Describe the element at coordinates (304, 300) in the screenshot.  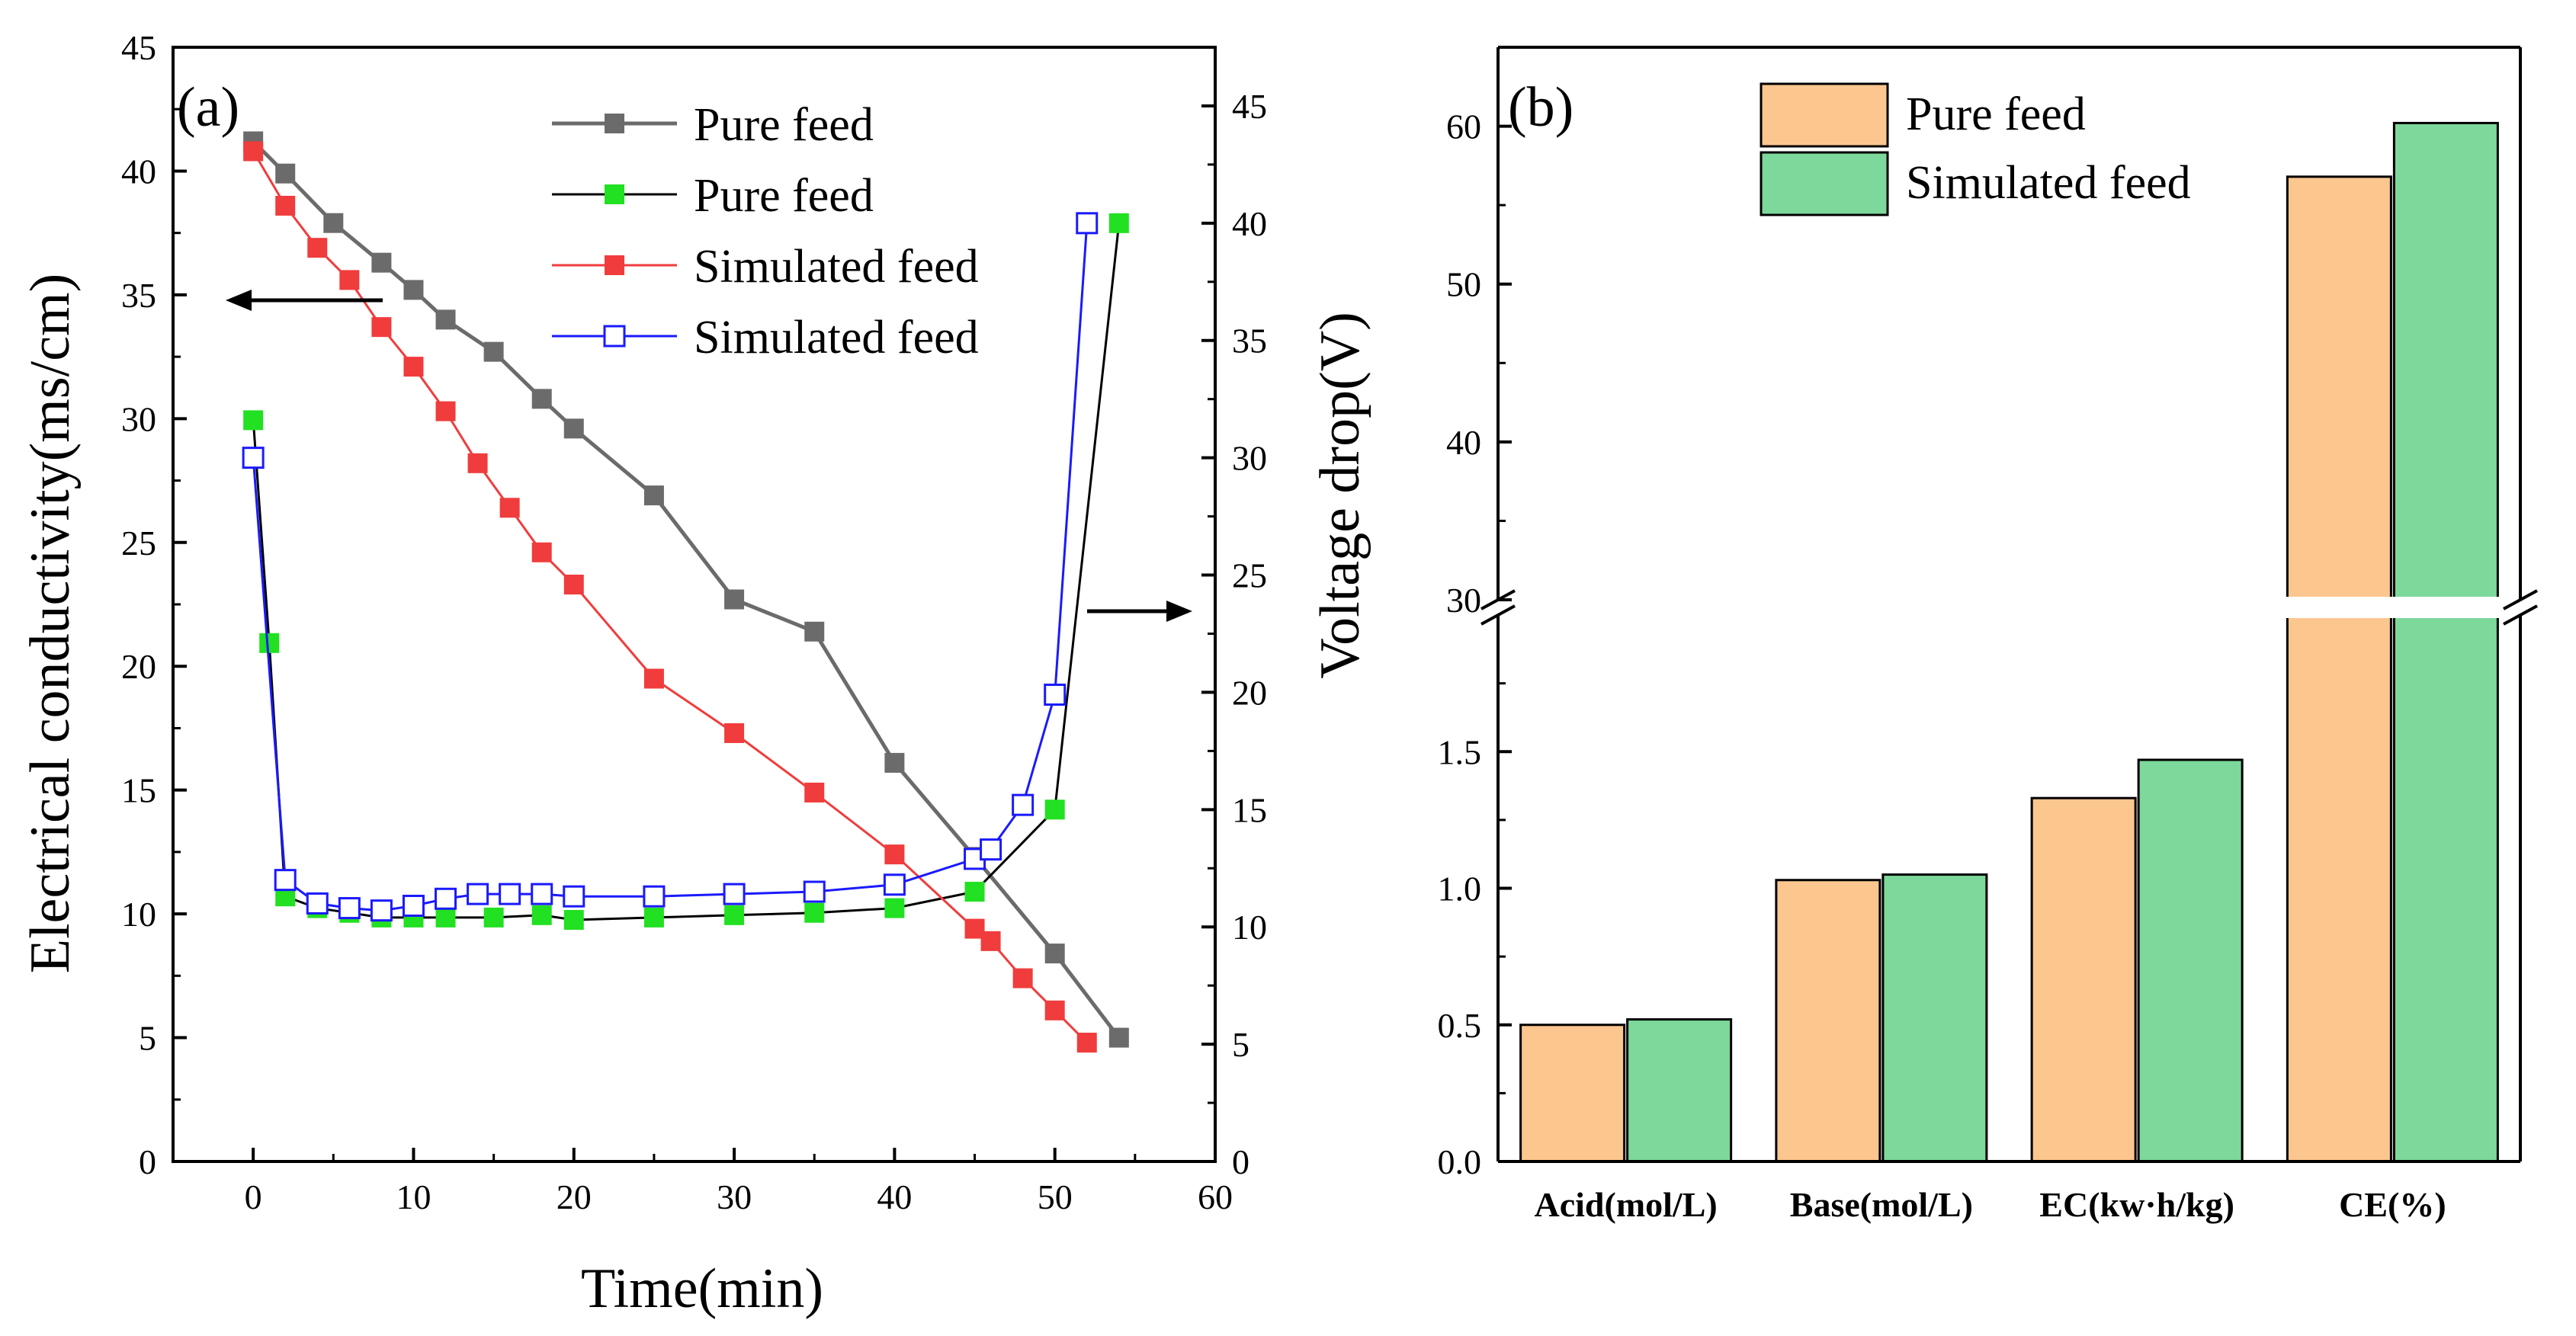
I see `arrow-to-left-axis` at that location.